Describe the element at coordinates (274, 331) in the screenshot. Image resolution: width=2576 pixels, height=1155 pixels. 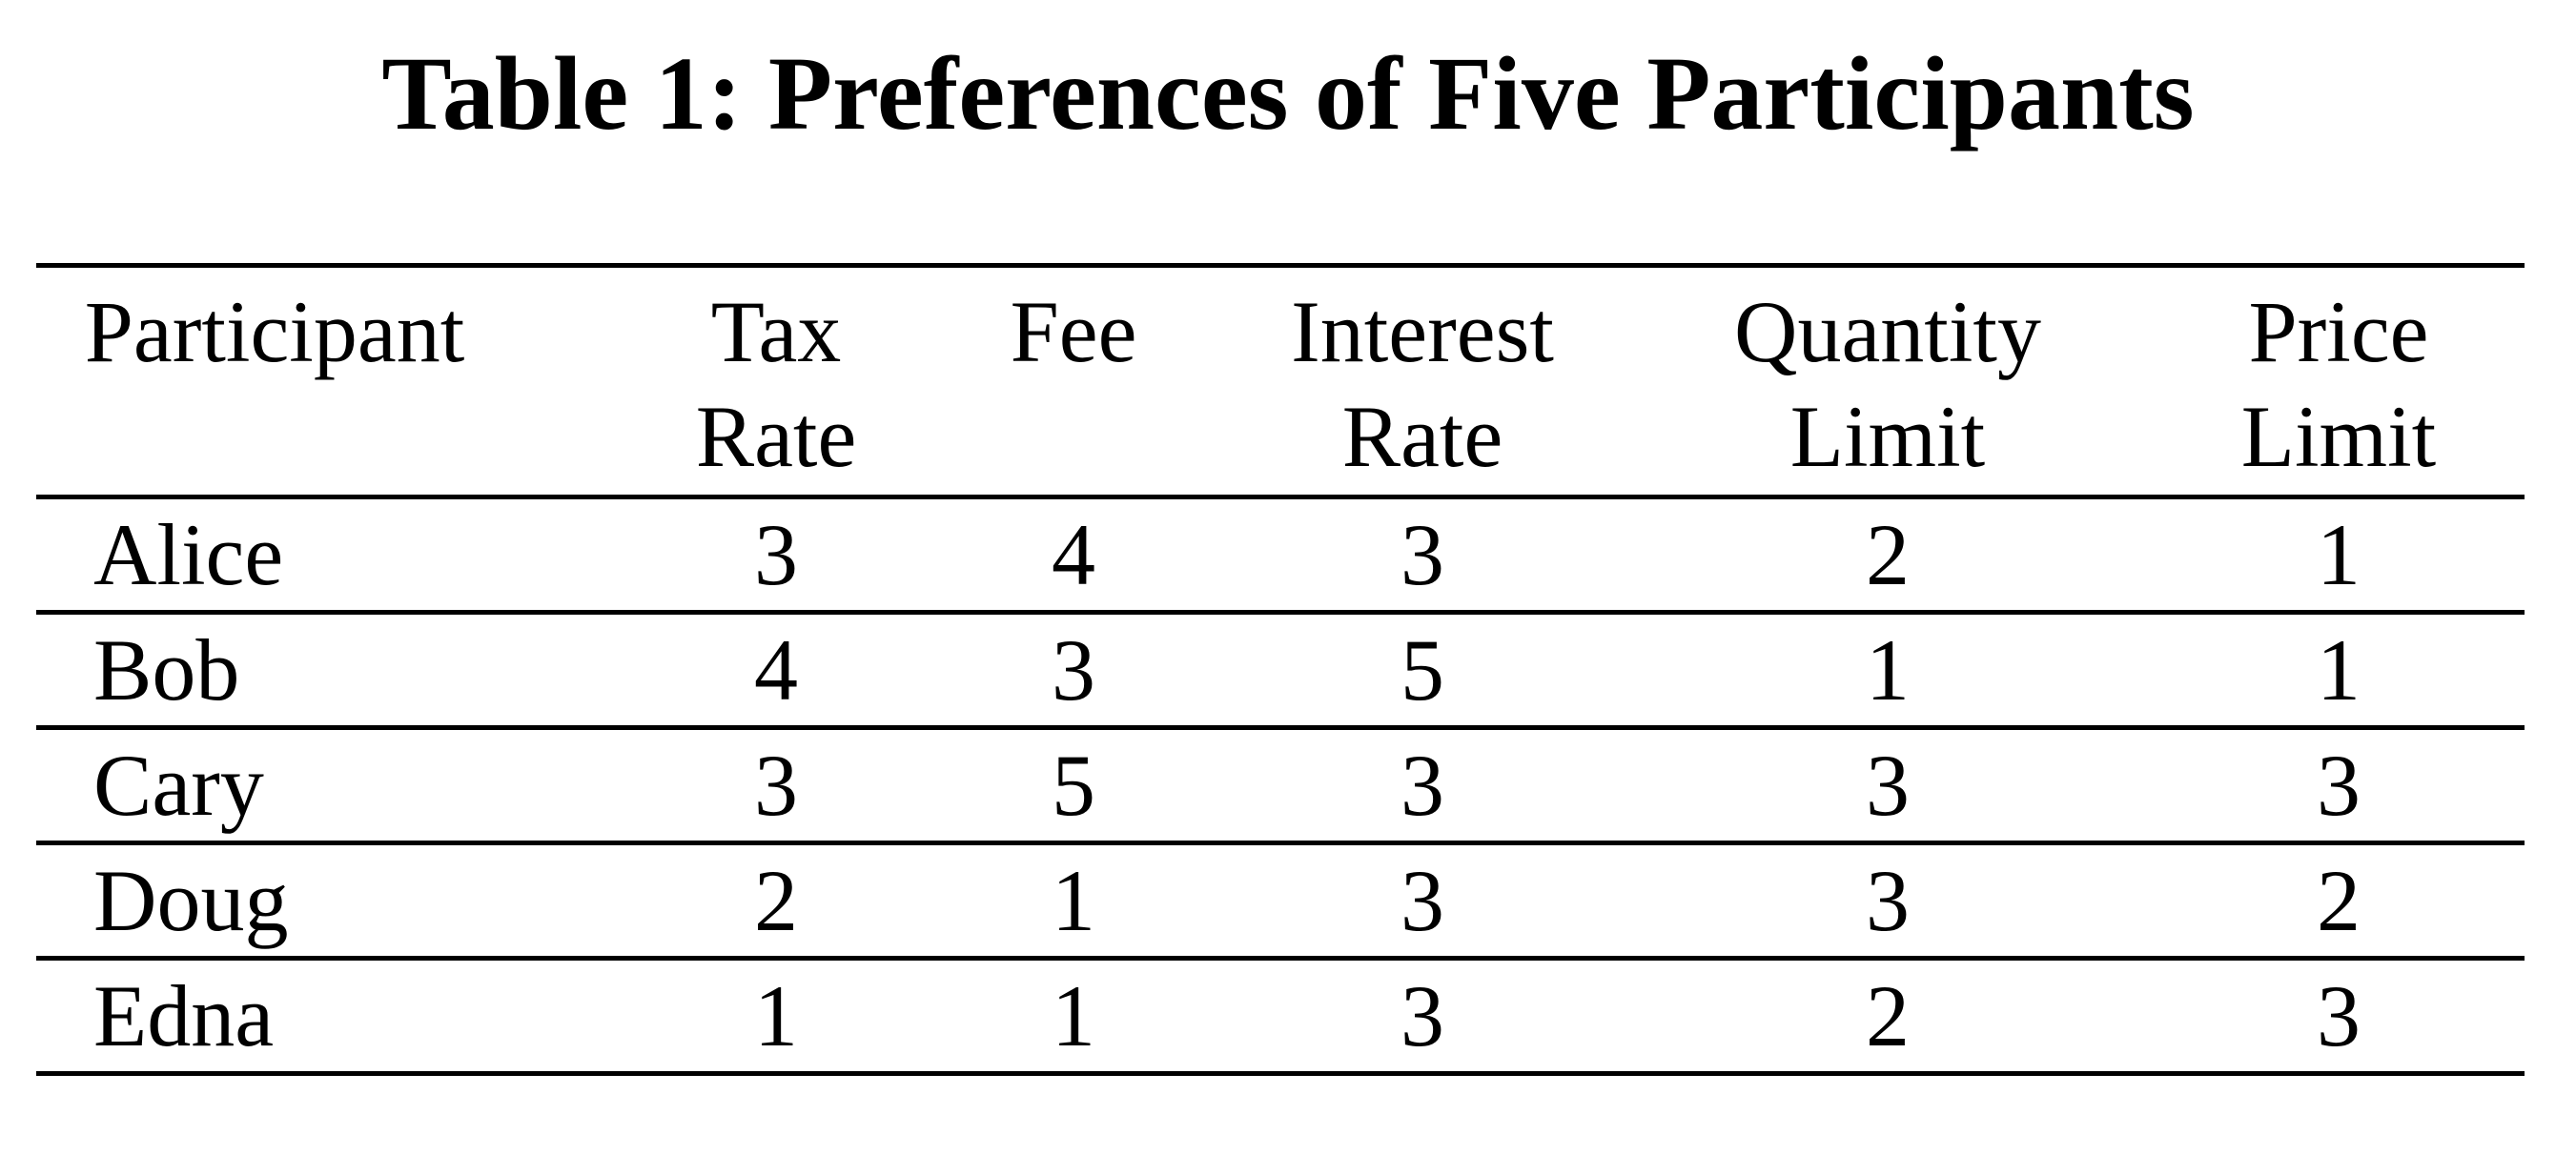
I see `header-line: Participant` at that location.